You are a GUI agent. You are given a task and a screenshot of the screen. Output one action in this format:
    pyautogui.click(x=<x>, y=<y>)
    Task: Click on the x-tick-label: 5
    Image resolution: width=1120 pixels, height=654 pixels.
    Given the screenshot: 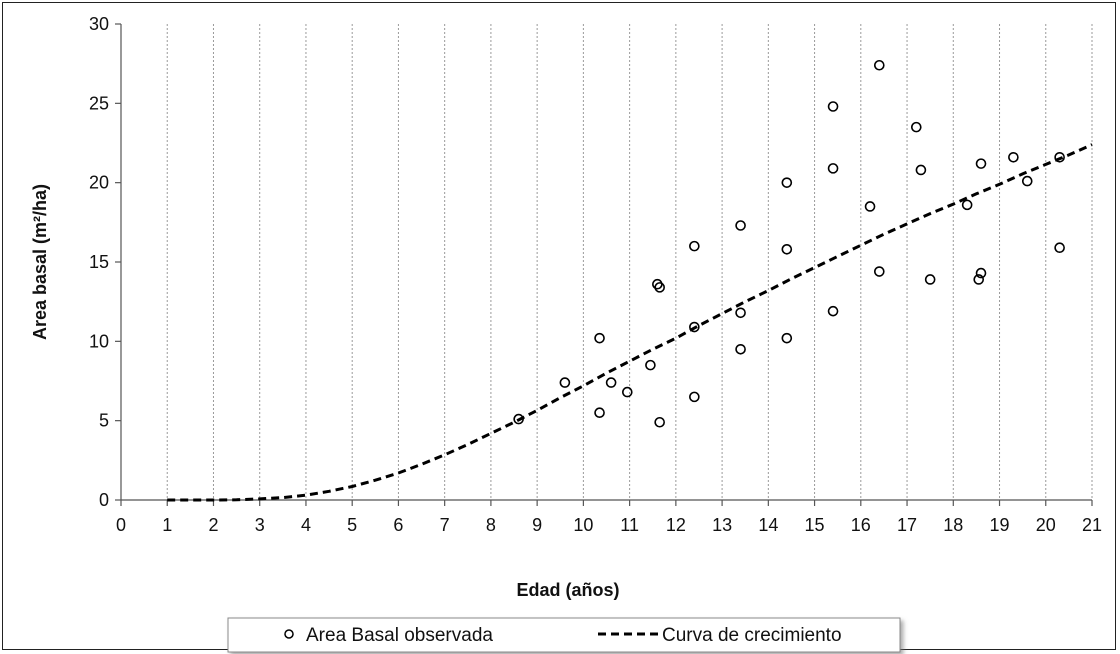 What is the action you would take?
    pyautogui.click(x=352, y=525)
    